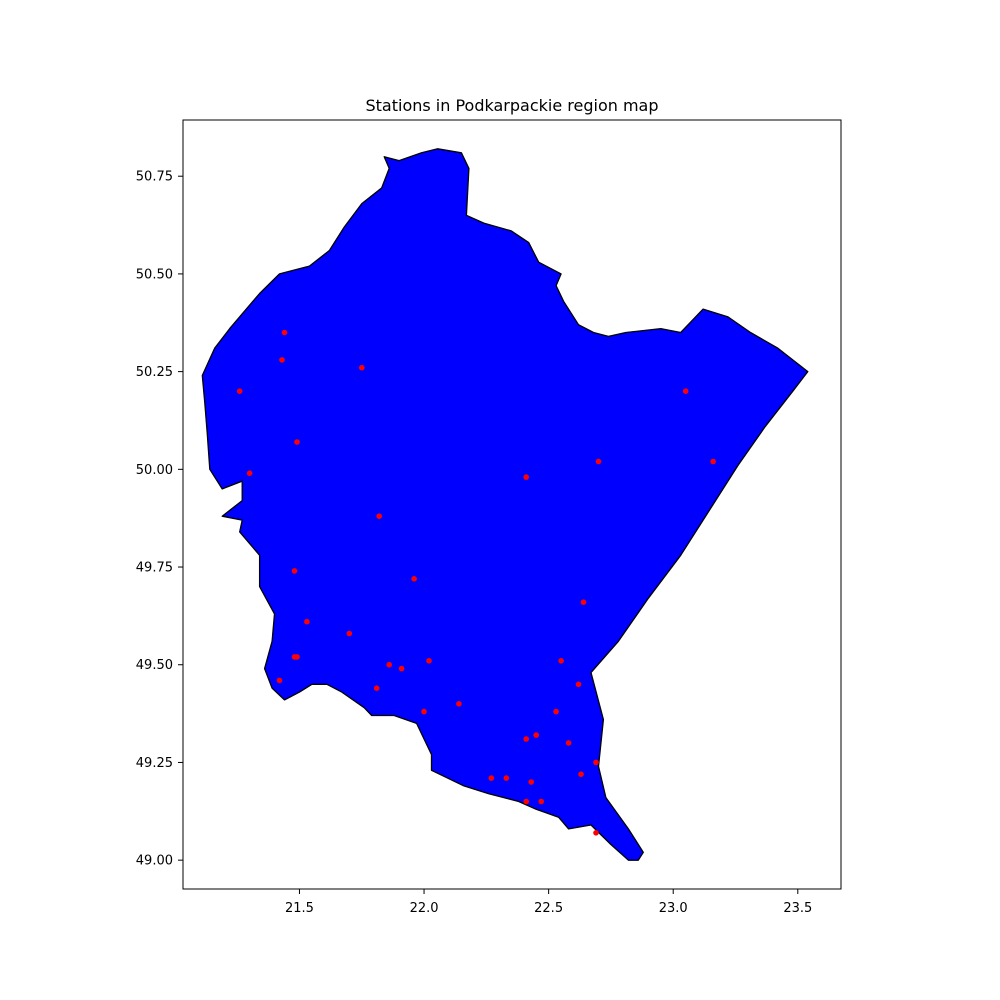  Describe the element at coordinates (154, 763) in the screenshot. I see `y-tick-label: 49.25` at that location.